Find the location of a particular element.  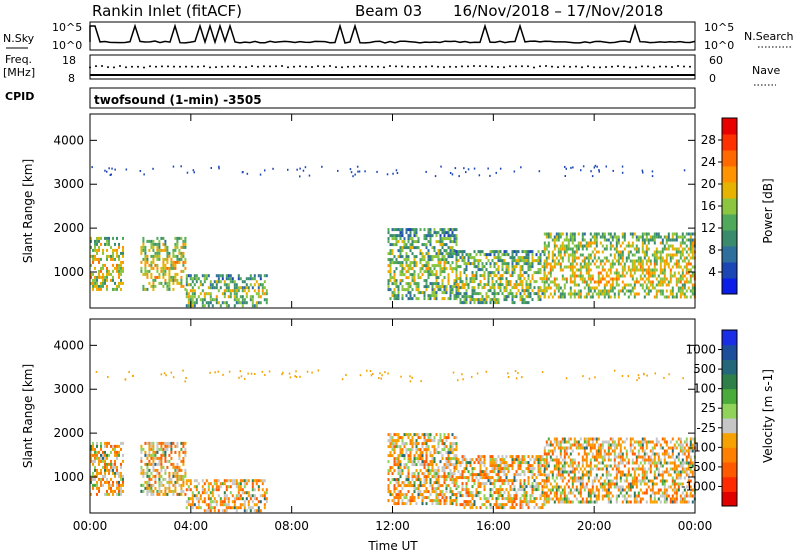

nave-label: Nave is located at coordinates (766, 70).